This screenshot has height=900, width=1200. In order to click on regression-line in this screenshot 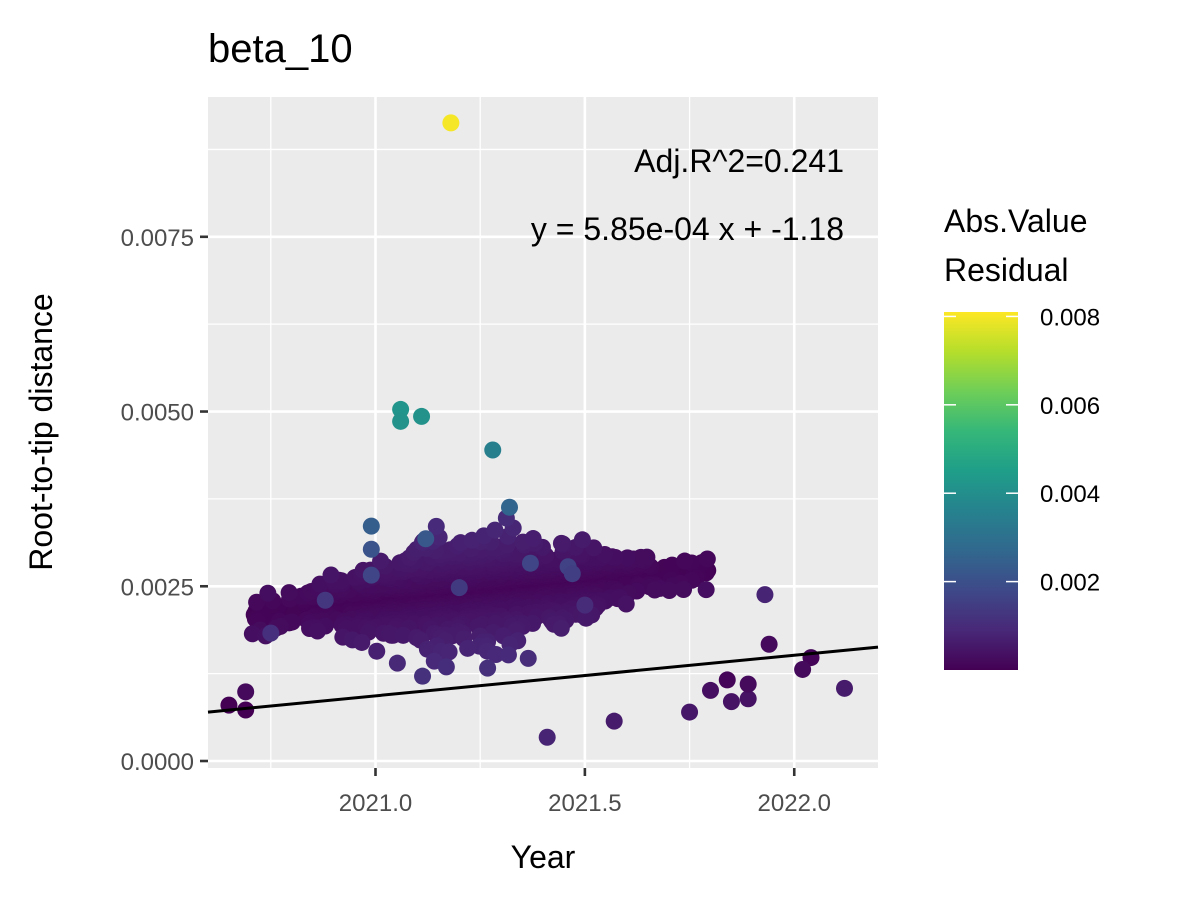, I will do `click(543, 679)`.